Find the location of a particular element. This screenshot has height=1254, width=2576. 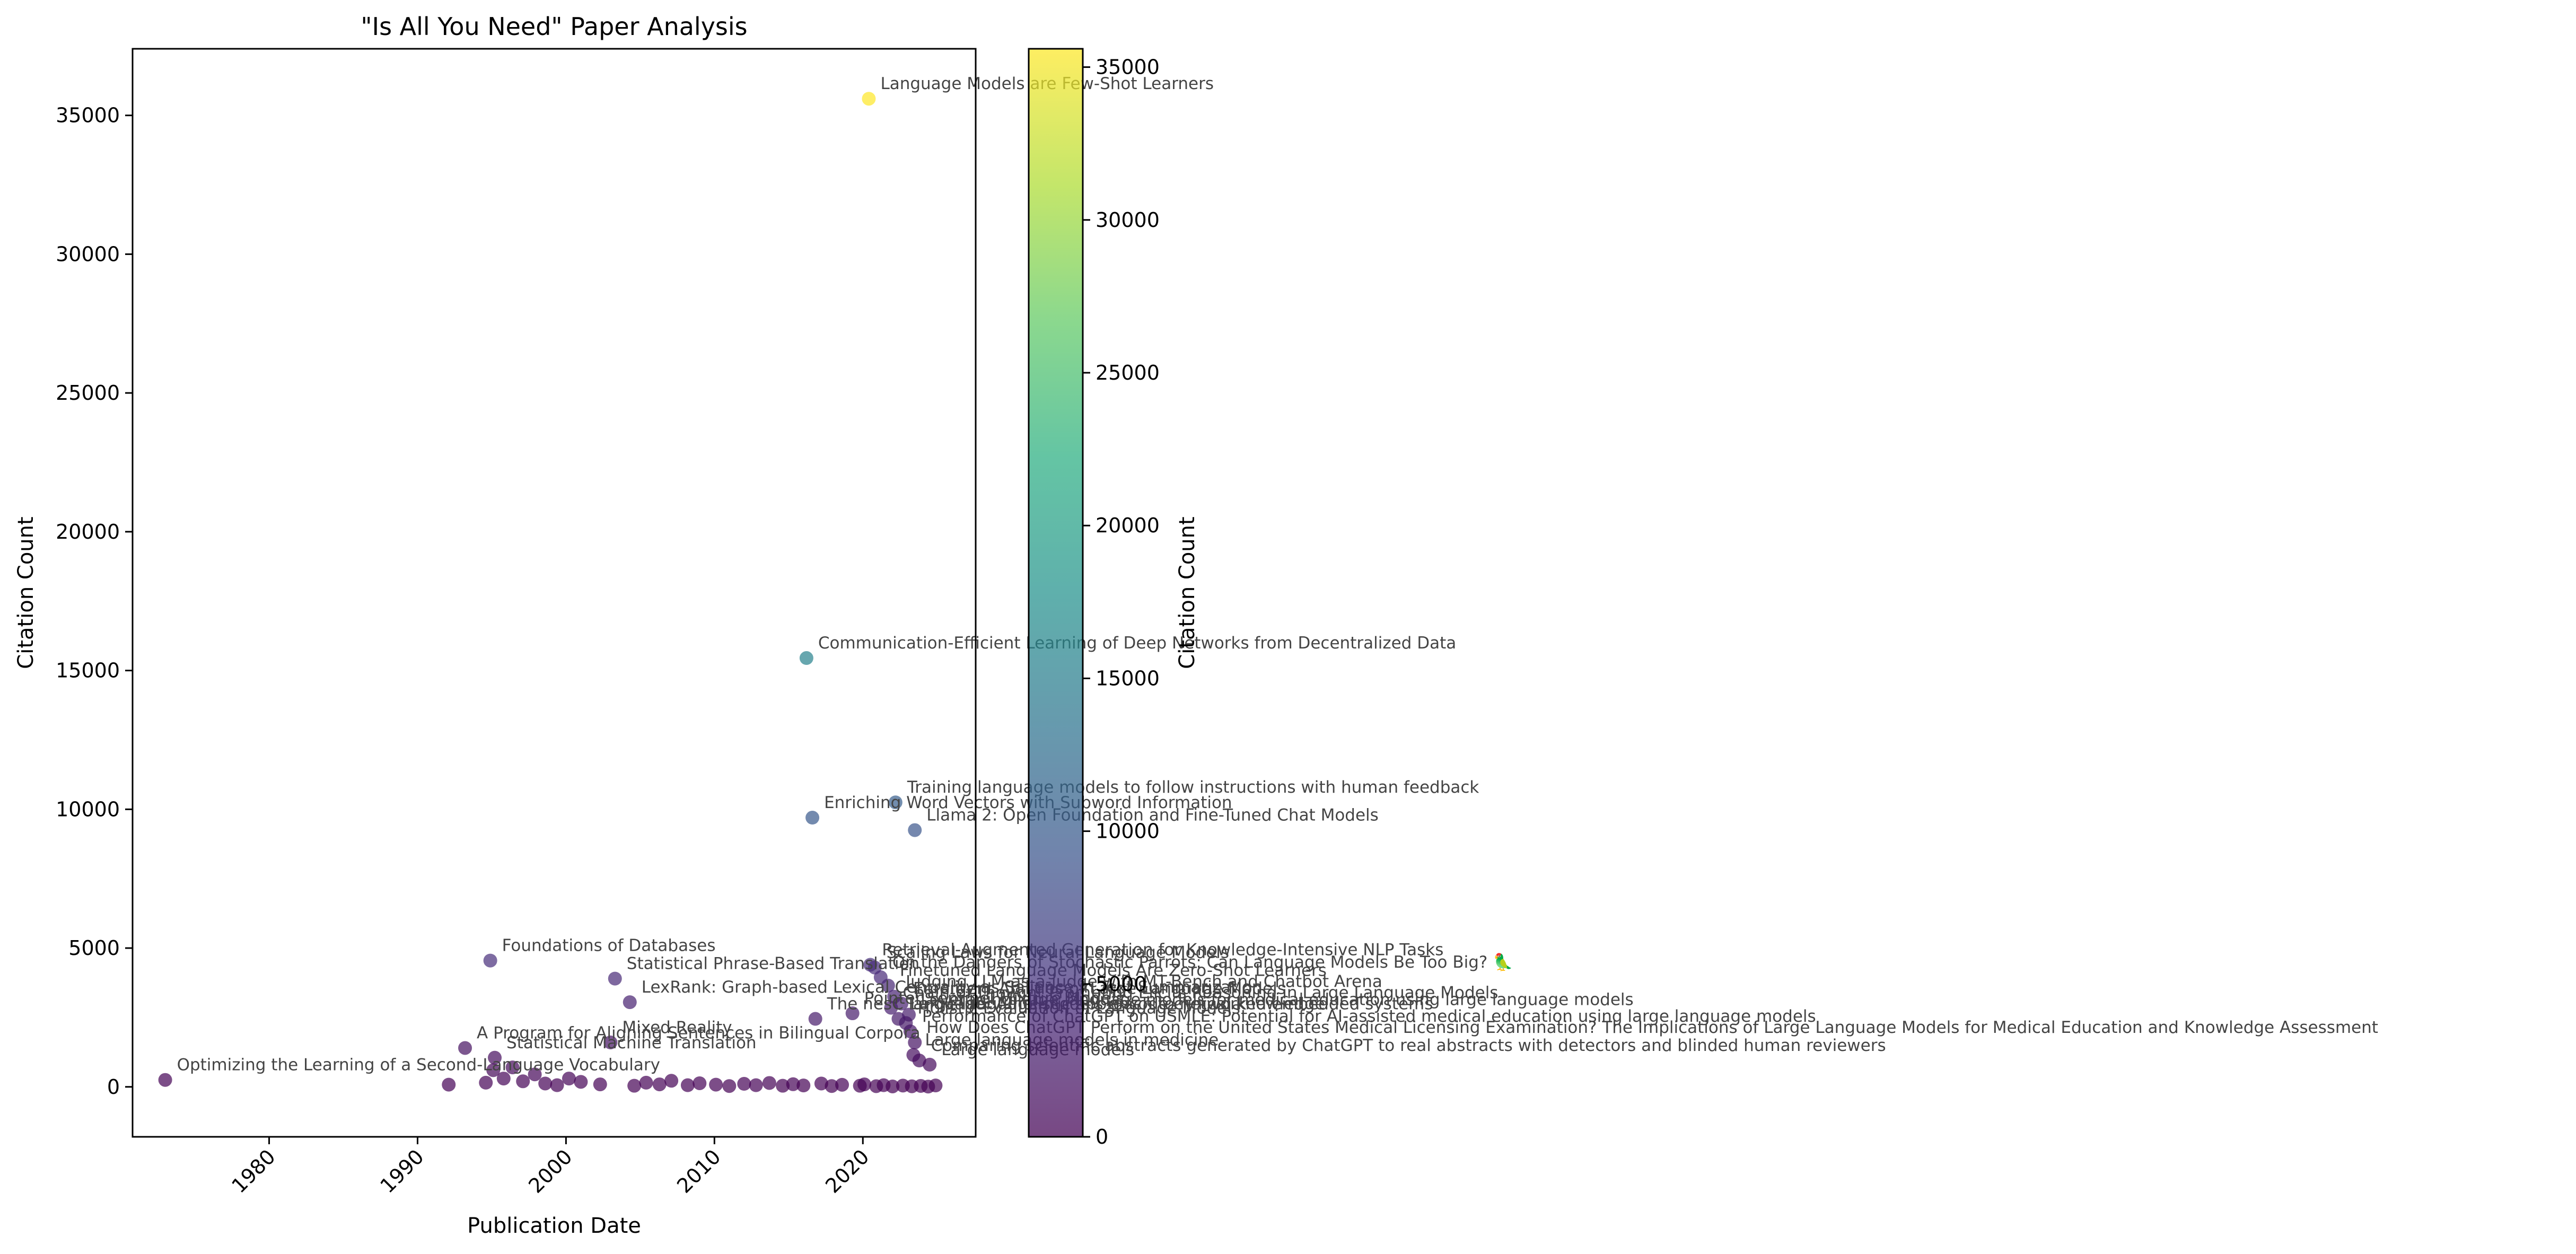

y-tick-label: 0 is located at coordinates (113, 1087).